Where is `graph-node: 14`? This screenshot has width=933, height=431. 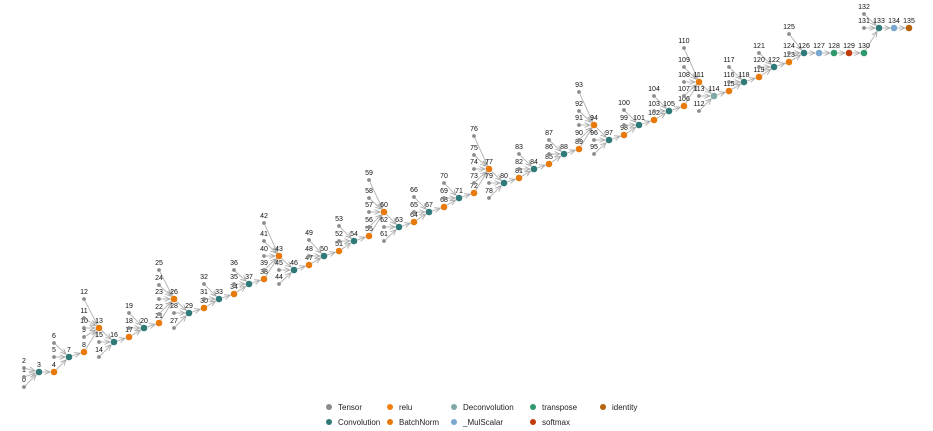
graph-node: 14 is located at coordinates (99, 353).